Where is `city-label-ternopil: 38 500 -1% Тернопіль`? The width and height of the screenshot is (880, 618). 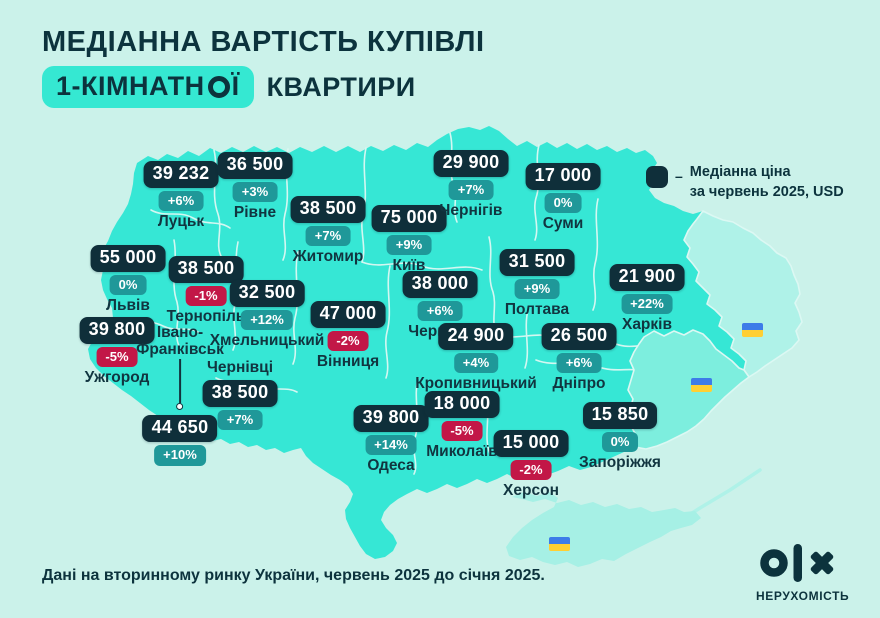 city-label-ternopil: 38 500 -1% Тернопіль is located at coordinates (206, 291).